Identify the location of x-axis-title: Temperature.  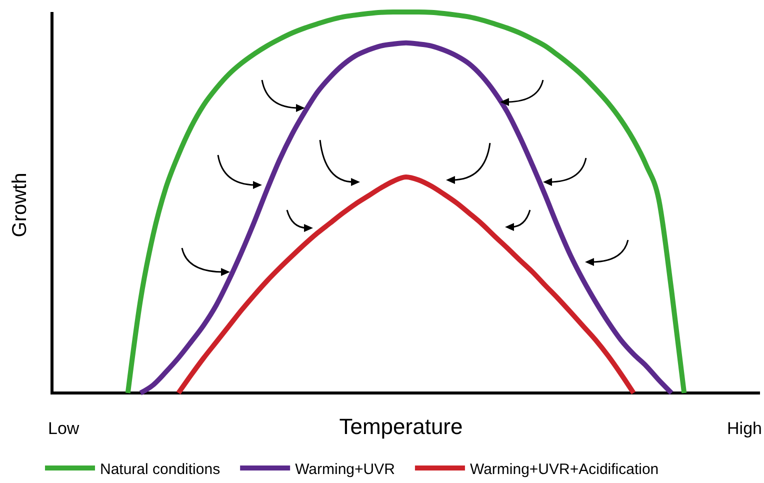
(401, 426).